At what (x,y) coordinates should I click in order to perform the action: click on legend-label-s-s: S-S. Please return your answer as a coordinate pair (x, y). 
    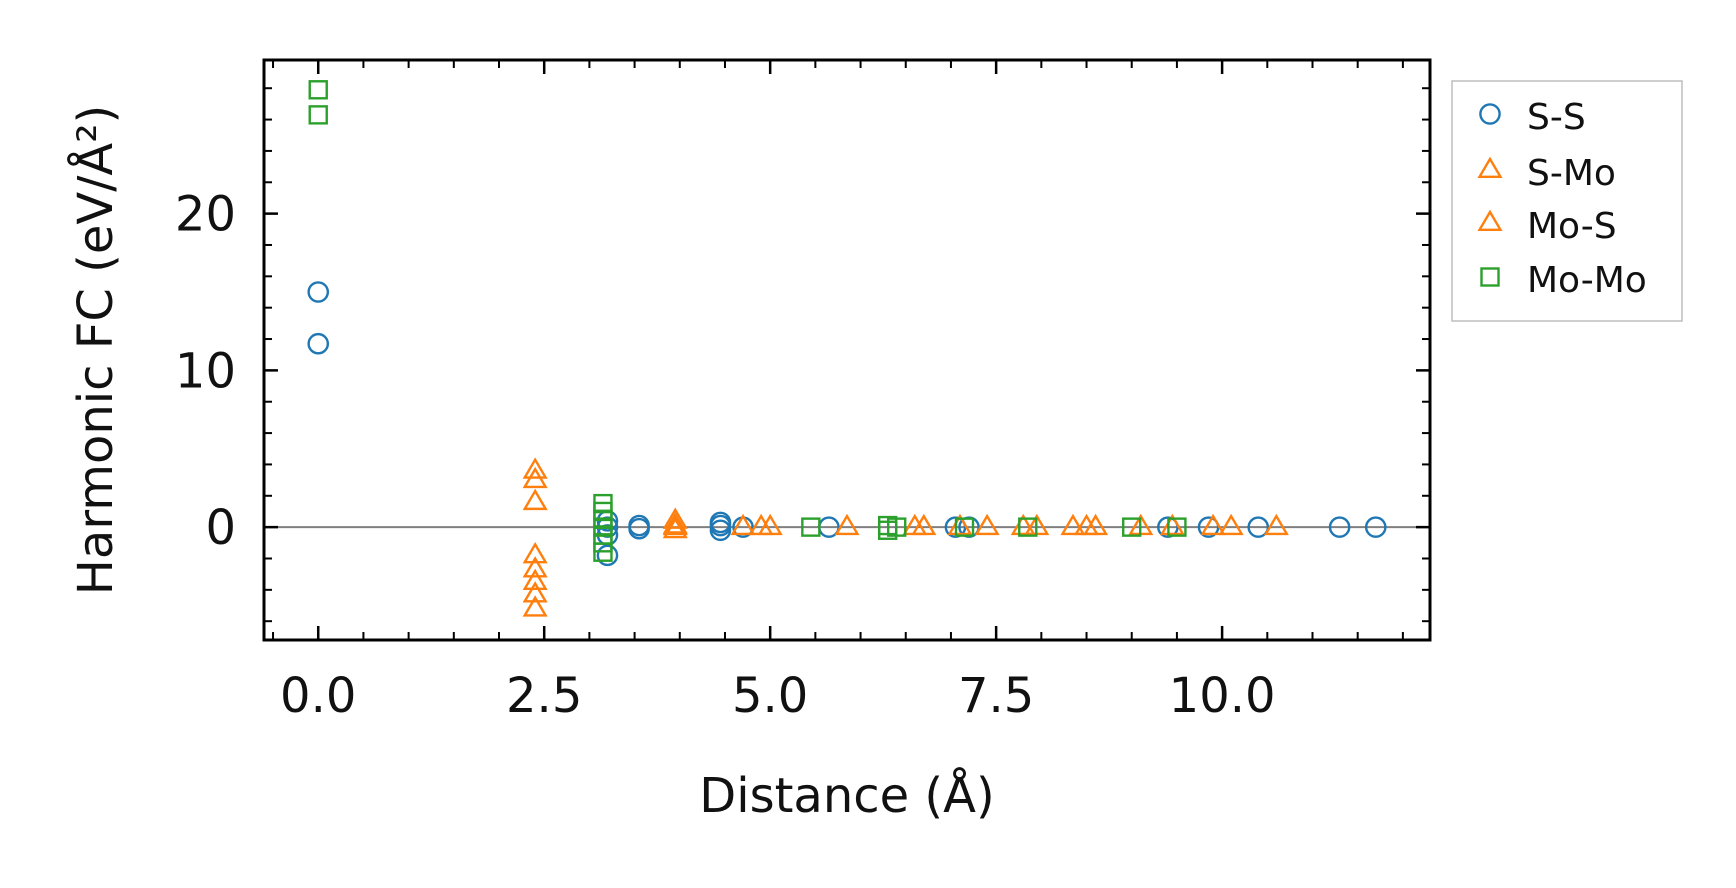
    Looking at the image, I should click on (1556, 117).